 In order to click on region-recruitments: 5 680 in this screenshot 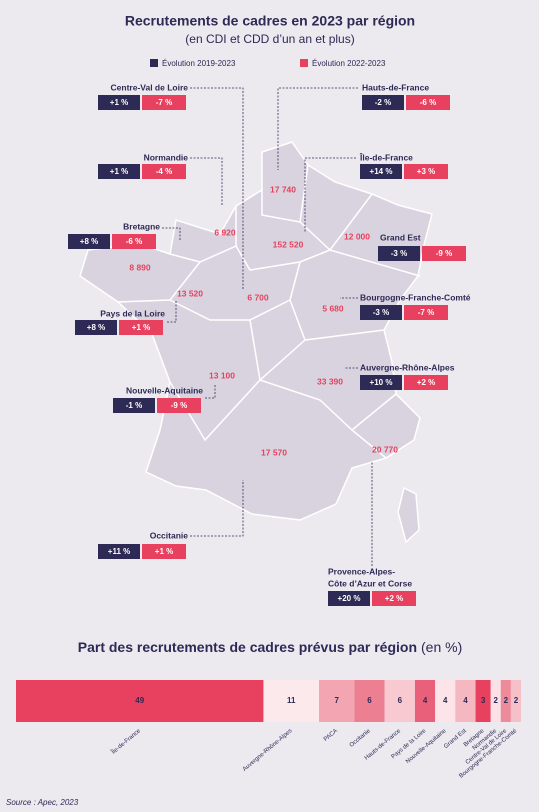, I will do `click(333, 308)`.